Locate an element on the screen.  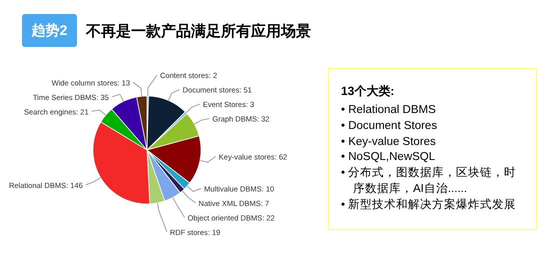
text: • Relational DBMS is located at coordinates (389, 110).